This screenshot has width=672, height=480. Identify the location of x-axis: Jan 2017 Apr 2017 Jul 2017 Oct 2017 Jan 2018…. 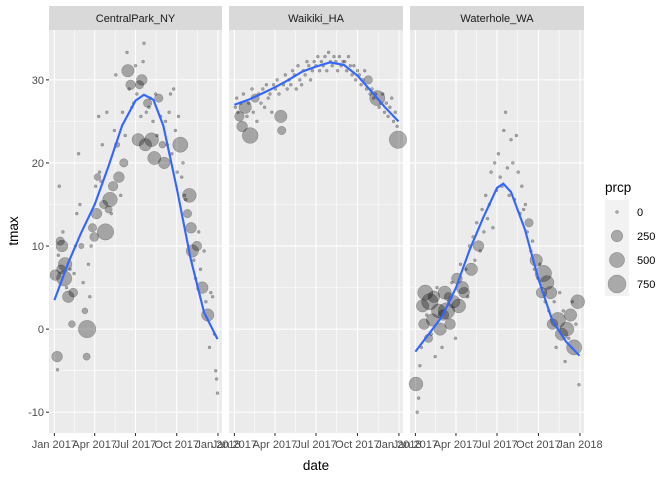
(317, 442).